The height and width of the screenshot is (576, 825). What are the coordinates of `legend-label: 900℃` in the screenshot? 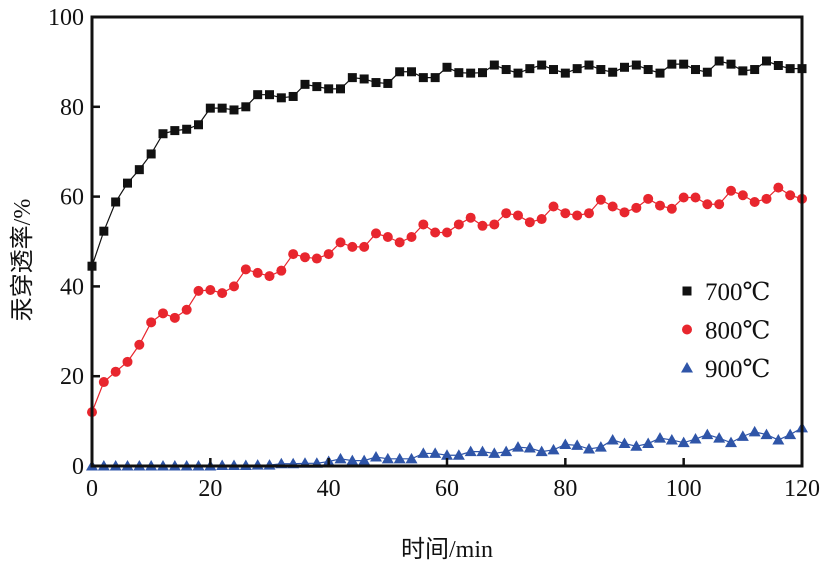 It's located at (737, 369).